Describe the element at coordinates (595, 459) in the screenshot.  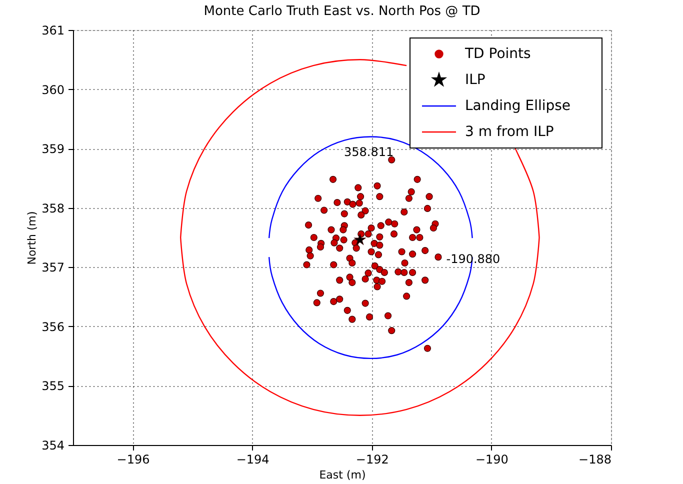
I see `x-tick-label: −188` at that location.